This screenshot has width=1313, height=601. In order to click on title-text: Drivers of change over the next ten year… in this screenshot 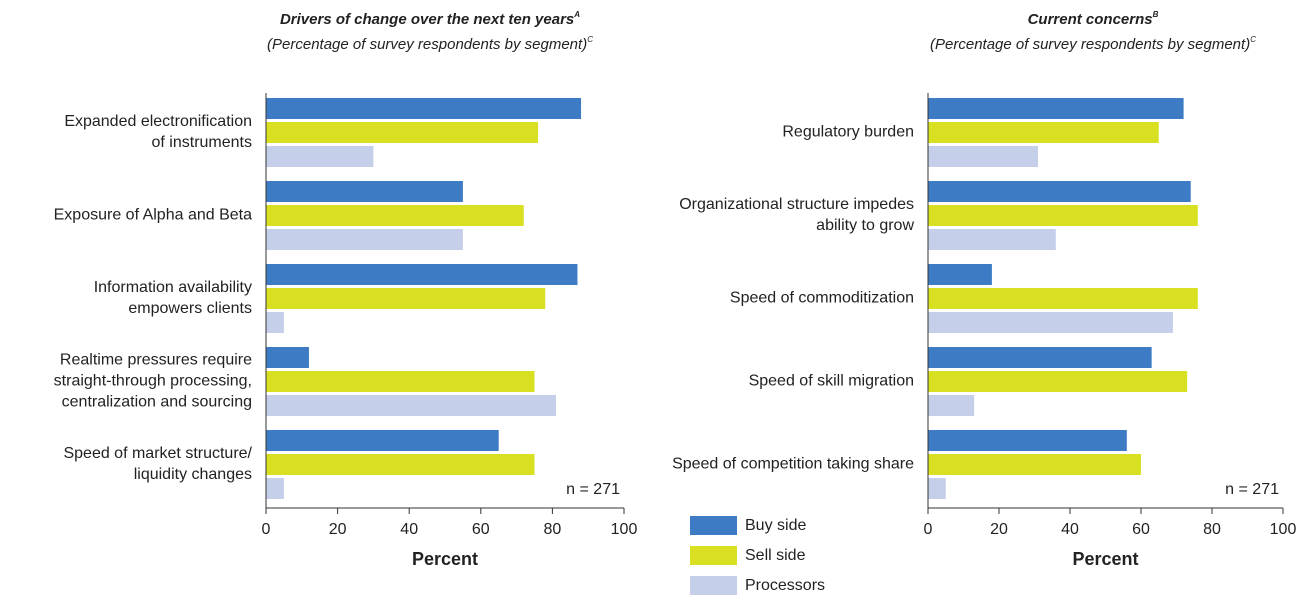, I will do `click(427, 19)`.